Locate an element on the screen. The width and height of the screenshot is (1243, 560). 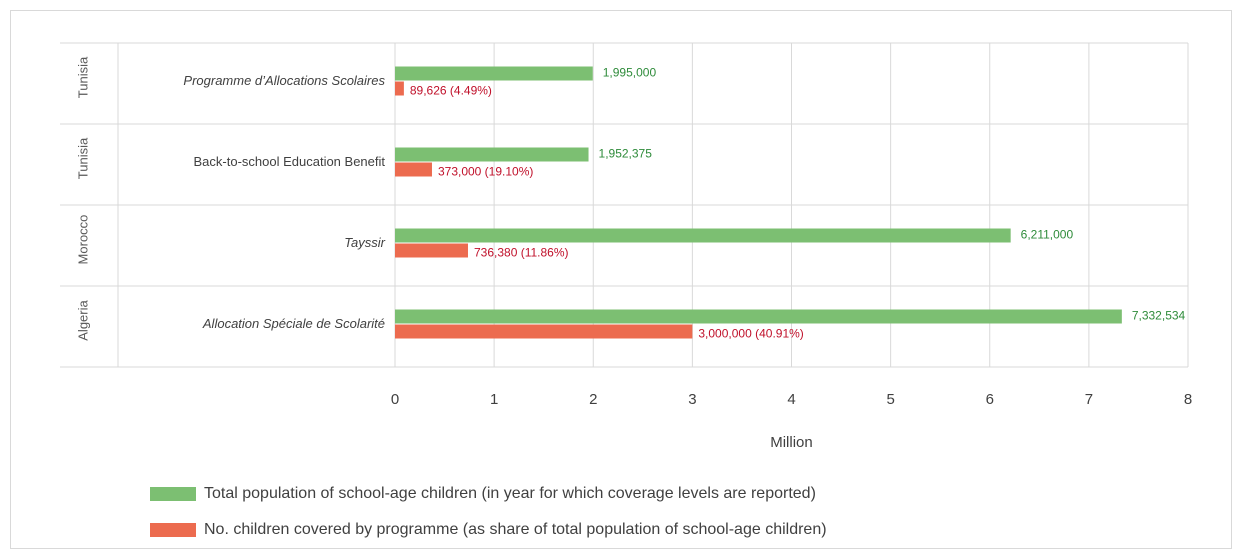
x-tick-label-5: 5 is located at coordinates (890, 399).